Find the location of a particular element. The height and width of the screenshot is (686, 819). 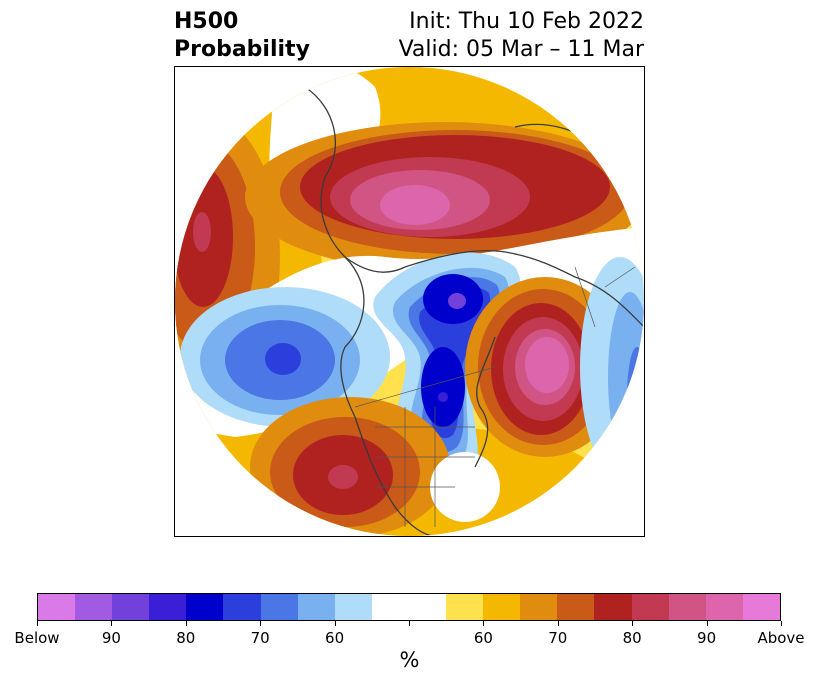

us-state-lines is located at coordinates (425, 467).